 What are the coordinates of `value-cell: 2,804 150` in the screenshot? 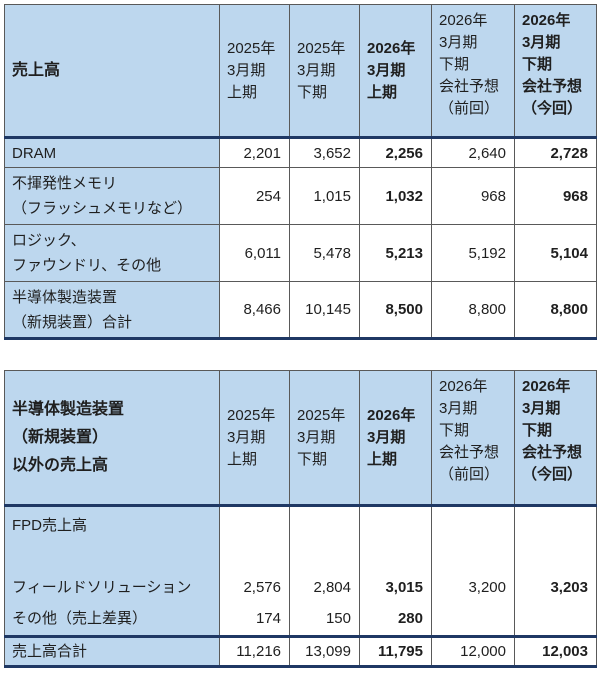 It's located at (324, 571).